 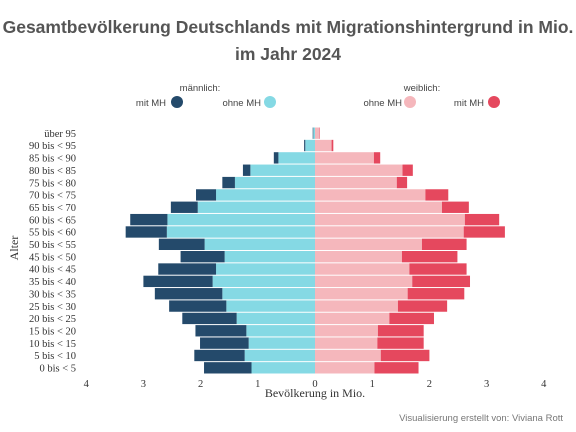 I want to click on y-tick-40-bis-45: 40 bis < 45, so click(x=52, y=270).